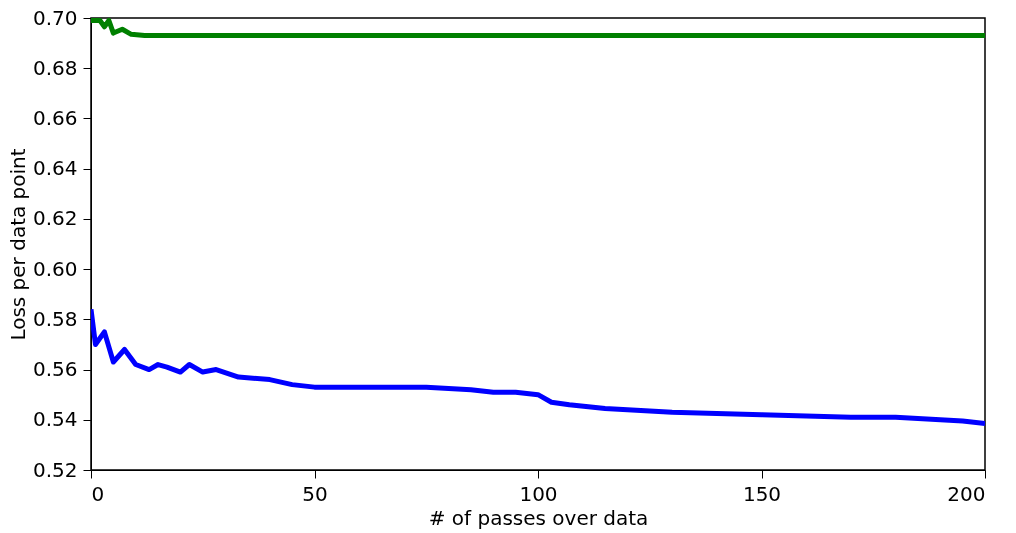 The height and width of the screenshot is (533, 1016). What do you see at coordinates (55, 117) in the screenshot?
I see `y-tick-label: 0.66` at bounding box center [55, 117].